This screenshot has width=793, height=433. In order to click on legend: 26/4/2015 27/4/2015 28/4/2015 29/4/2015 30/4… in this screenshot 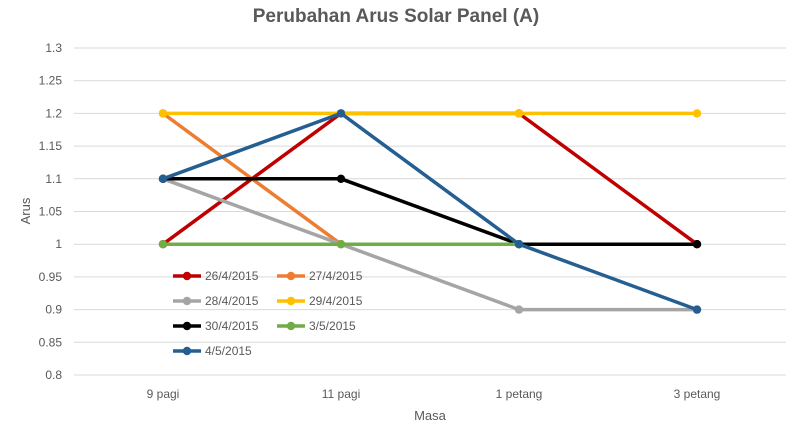, I will do `click(268, 313)`.